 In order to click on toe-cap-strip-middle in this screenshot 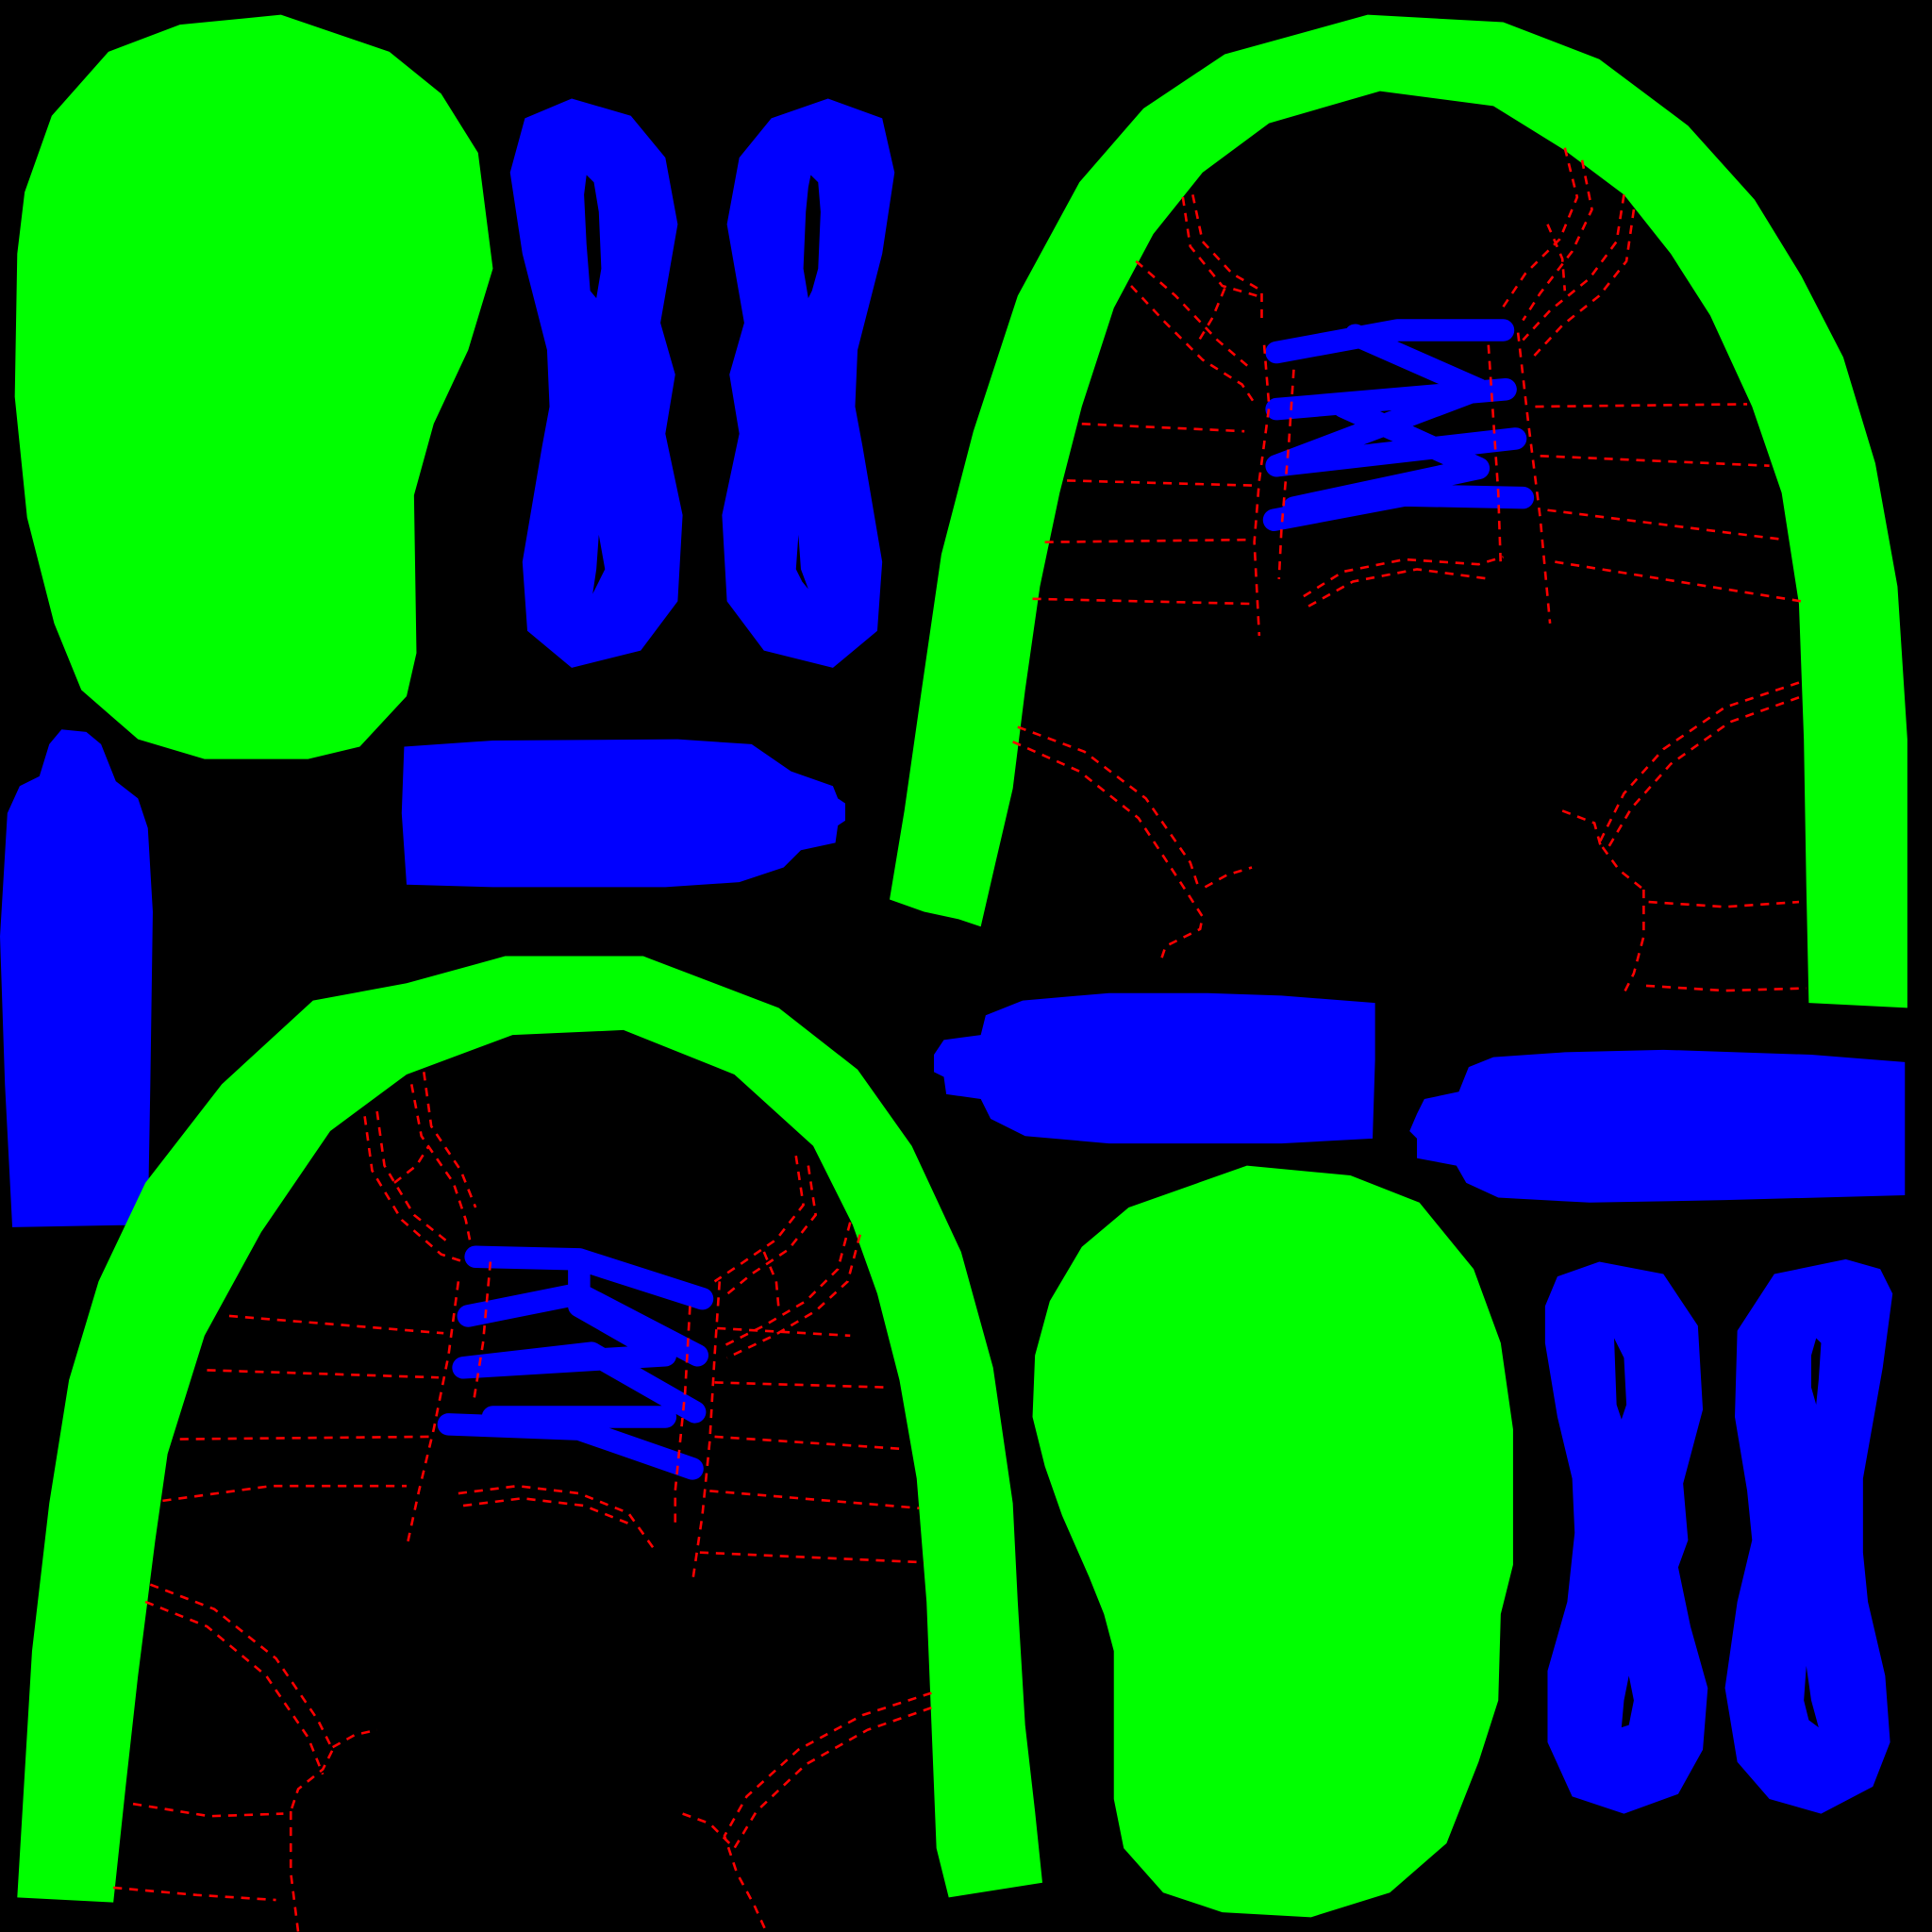, I will do `click(1155, 1068)`.